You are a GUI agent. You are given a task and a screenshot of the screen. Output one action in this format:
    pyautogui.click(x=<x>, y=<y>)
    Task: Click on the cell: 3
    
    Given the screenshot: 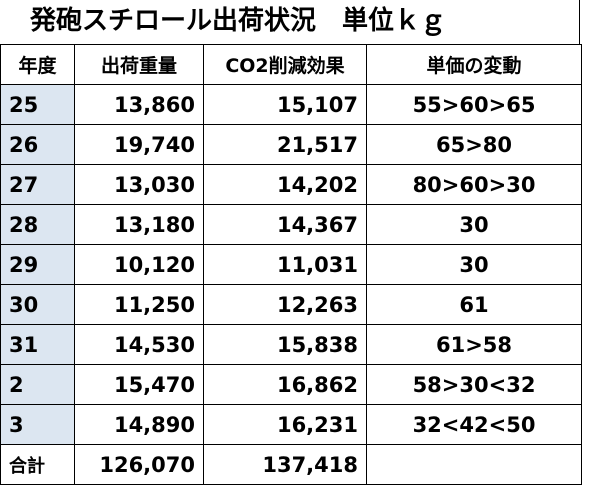 What is the action you would take?
    pyautogui.click(x=37, y=424)
    